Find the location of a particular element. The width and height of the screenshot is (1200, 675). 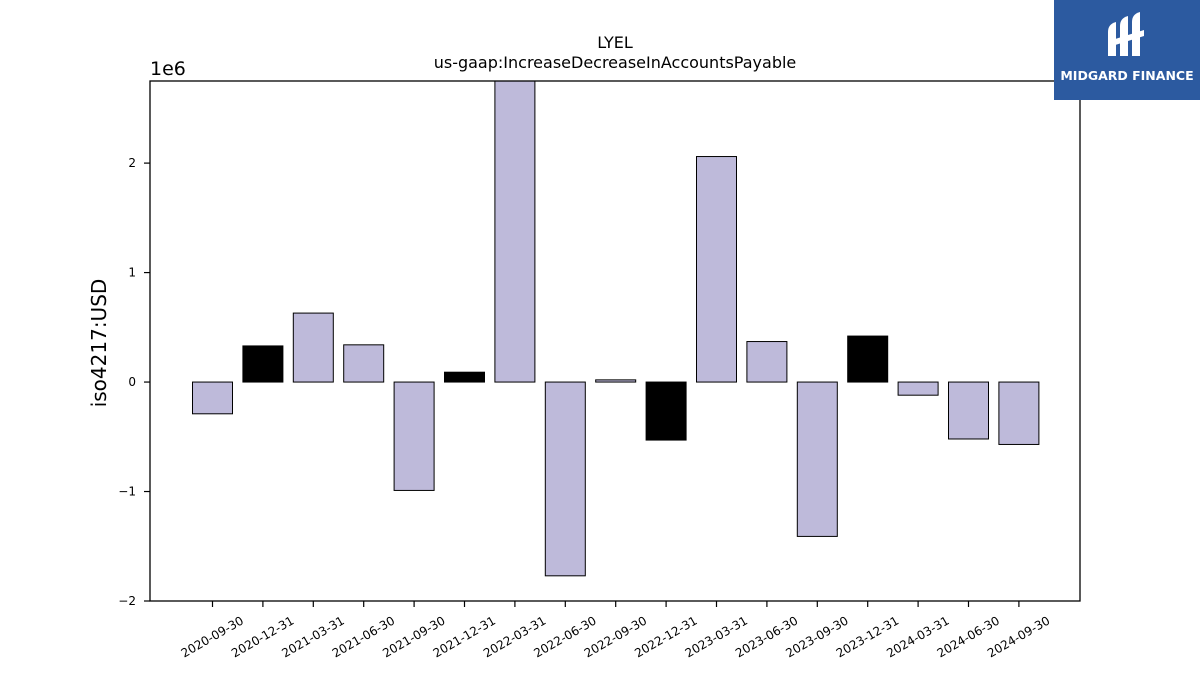

y-tick-label: 1 is located at coordinates (132, 273).